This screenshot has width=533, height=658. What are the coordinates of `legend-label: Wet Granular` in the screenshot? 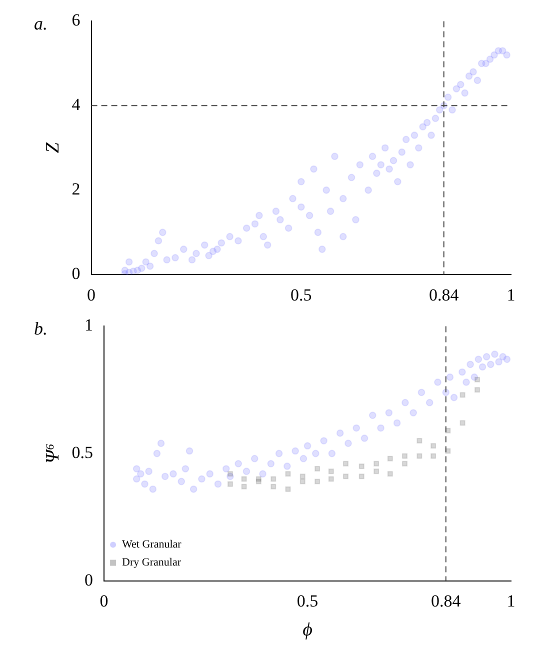 It's located at (152, 544).